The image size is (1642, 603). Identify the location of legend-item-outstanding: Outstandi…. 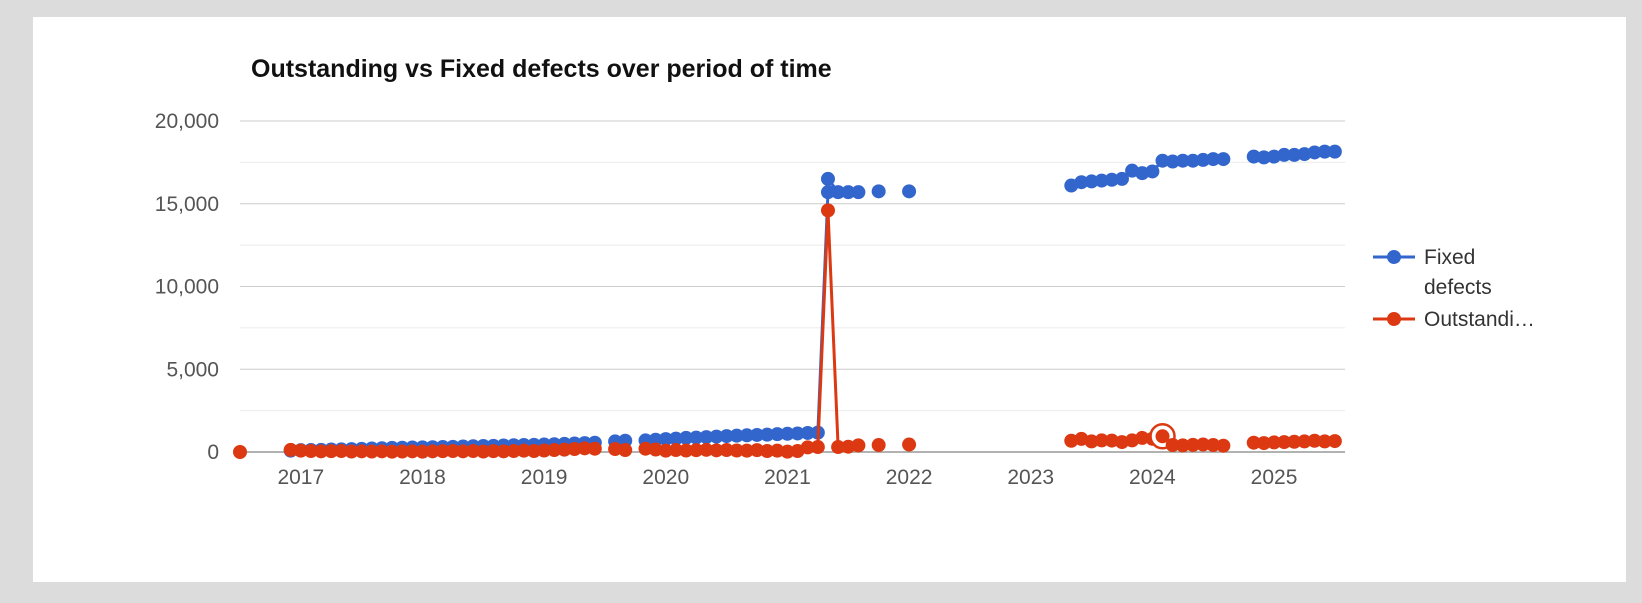
(1454, 319).